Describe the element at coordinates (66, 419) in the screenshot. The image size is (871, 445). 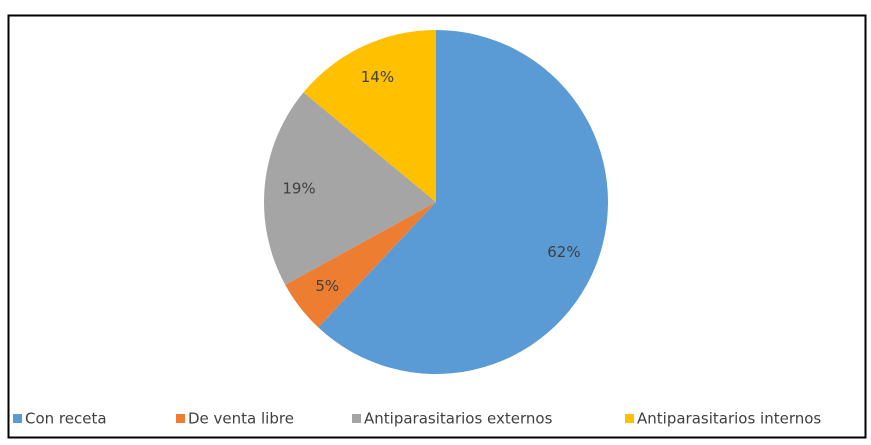
I see `legend-label: Con receta` at that location.